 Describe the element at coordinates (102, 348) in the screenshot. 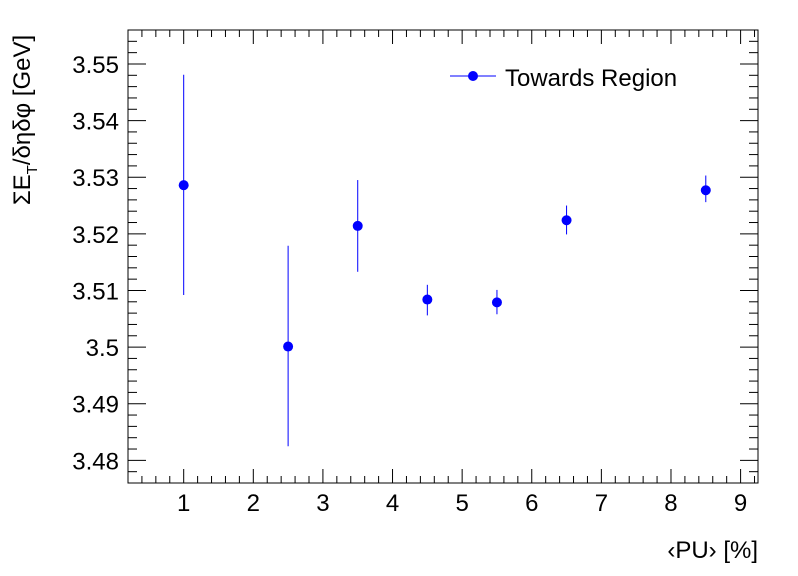

I see `y-tick-label: 3.5` at that location.